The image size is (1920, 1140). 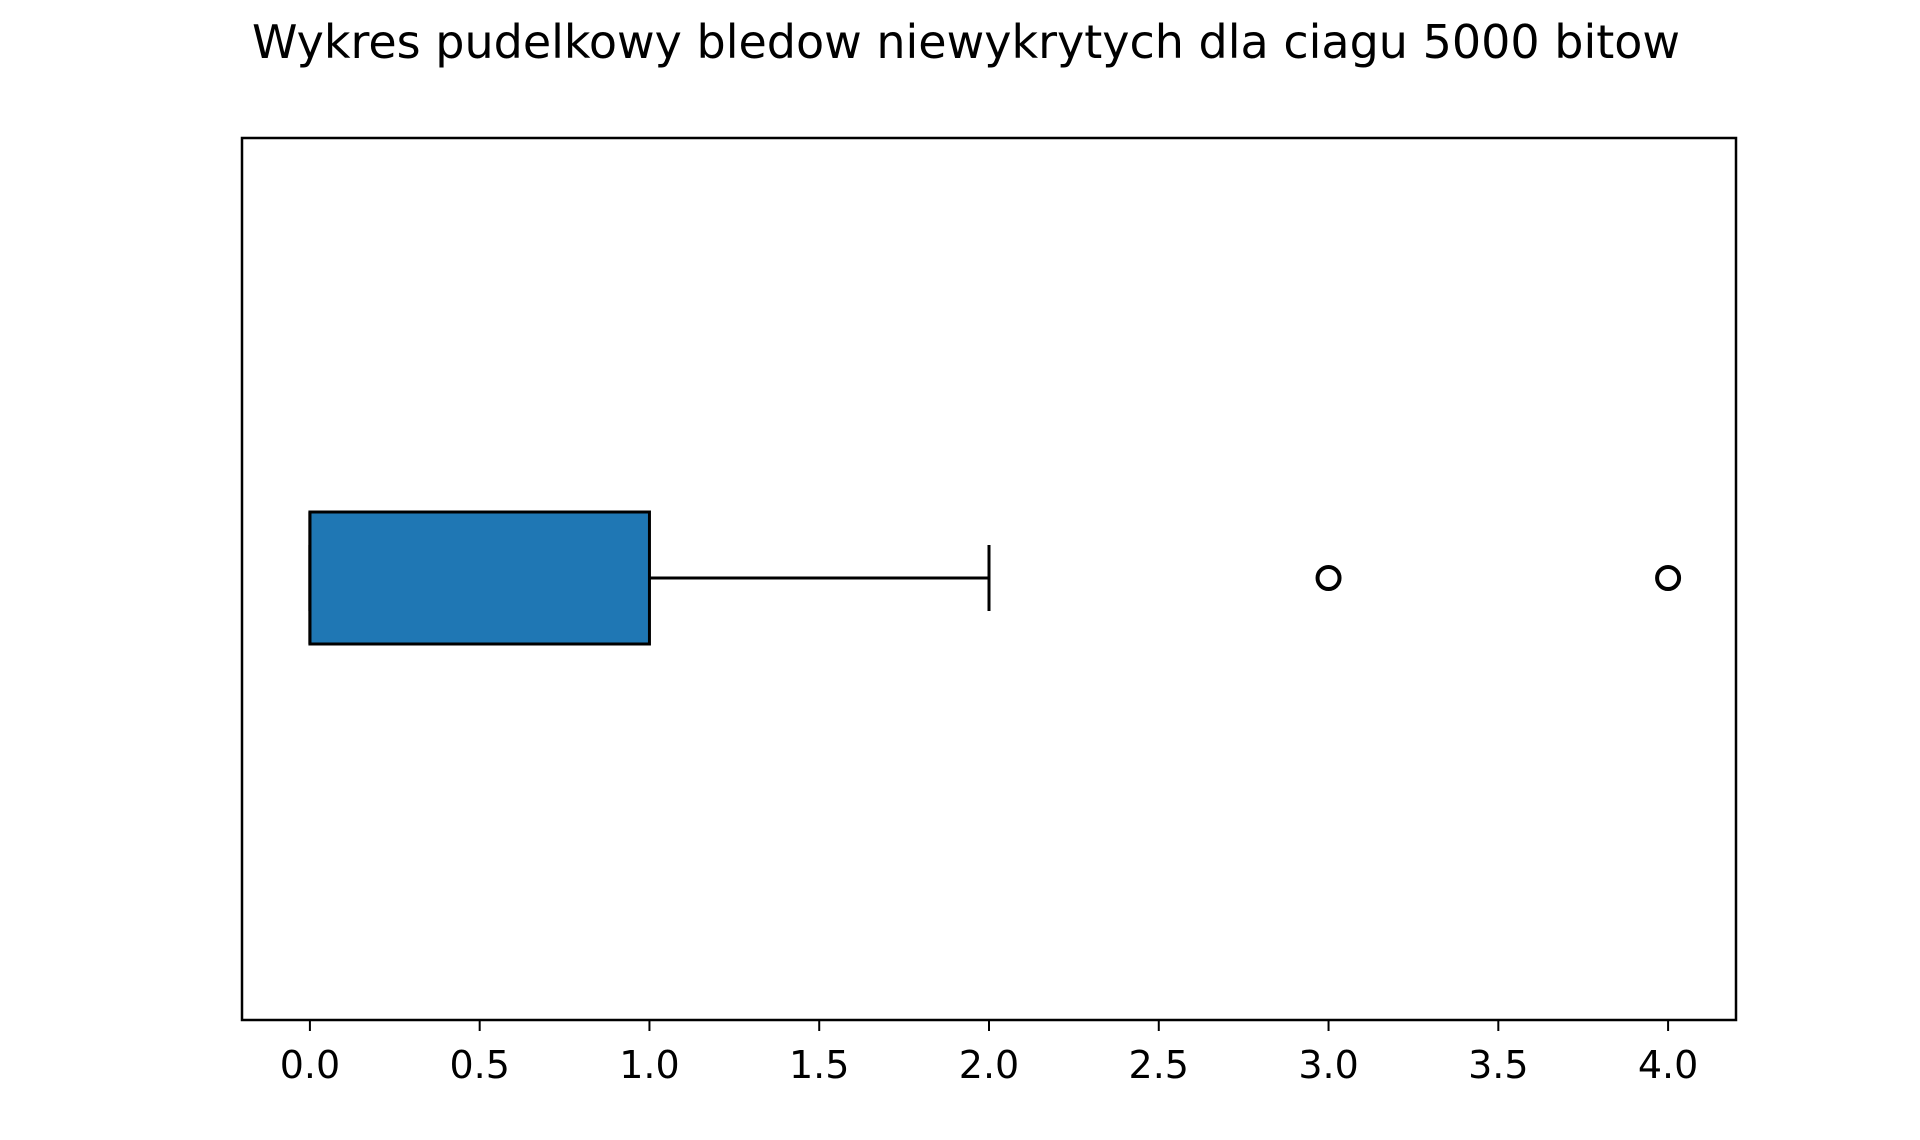 What do you see at coordinates (310, 1065) in the screenshot?
I see `x-tick-label: 0.0` at bounding box center [310, 1065].